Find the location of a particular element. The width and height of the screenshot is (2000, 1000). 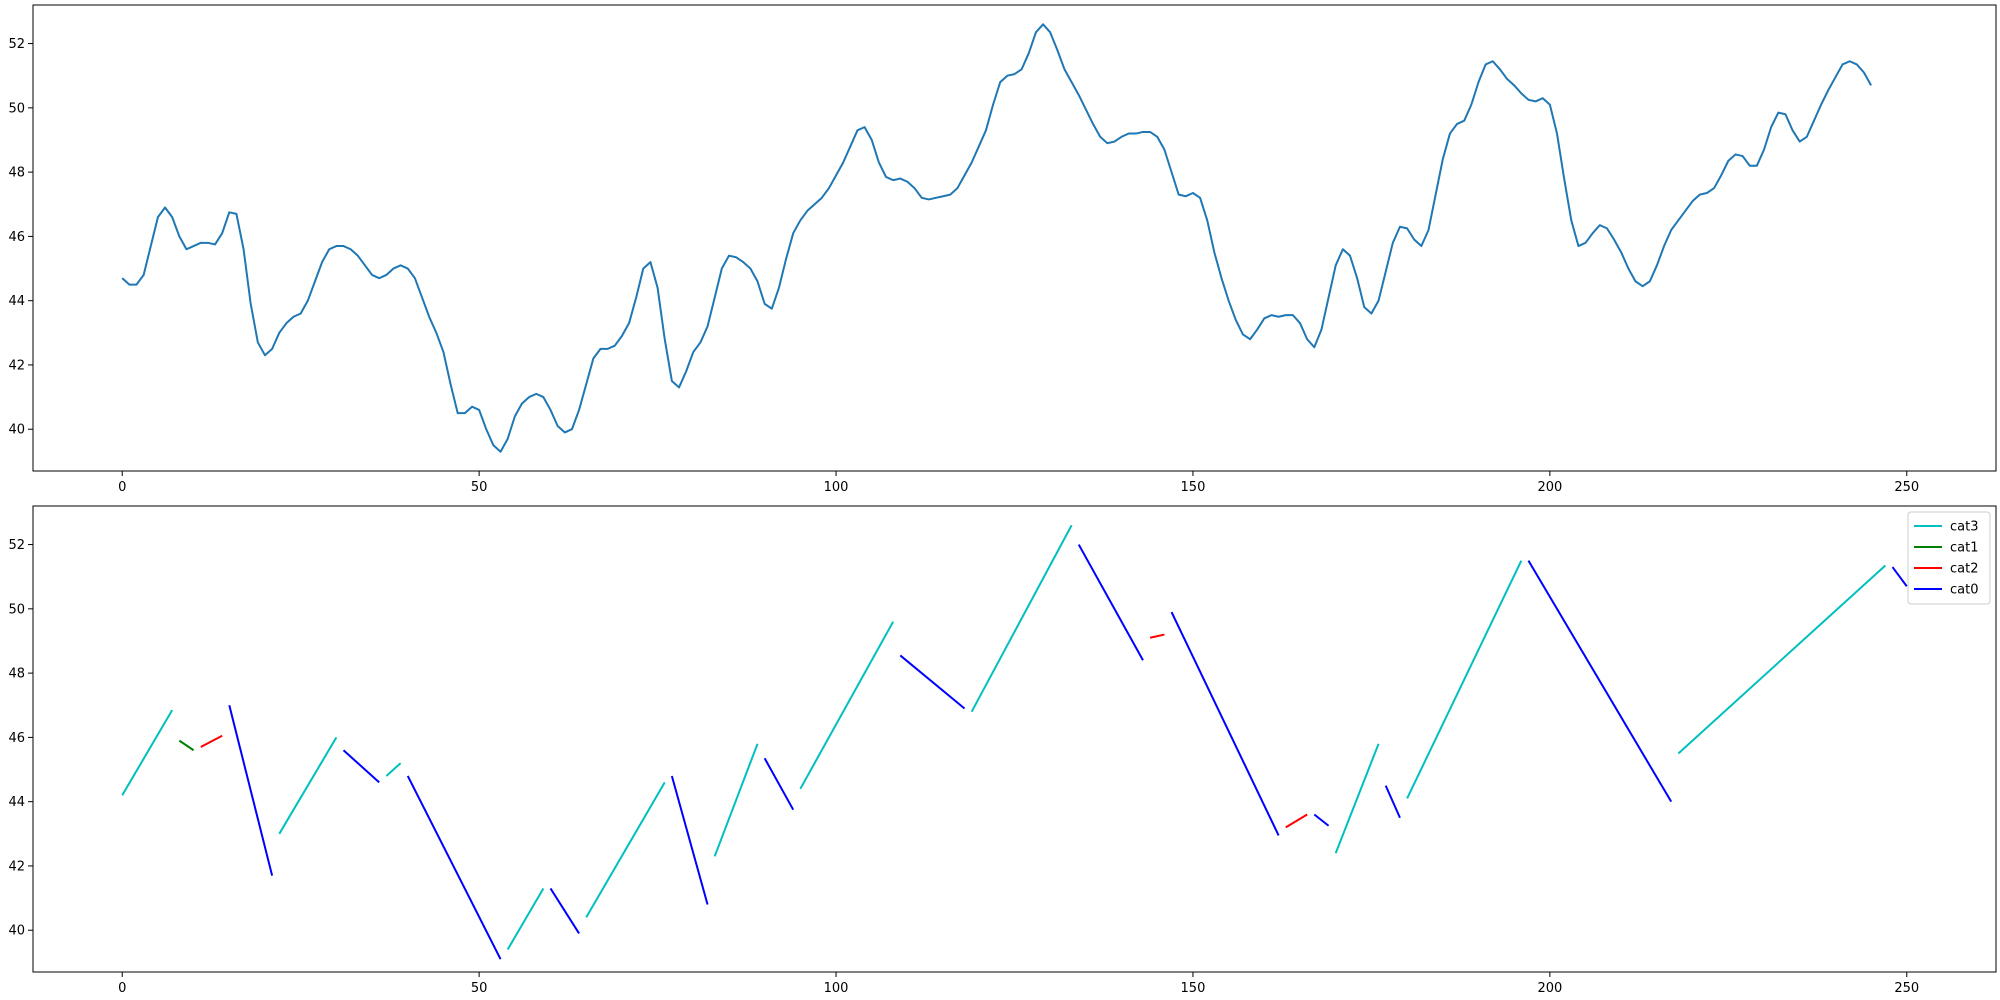

legend-box is located at coordinates (1949, 558).